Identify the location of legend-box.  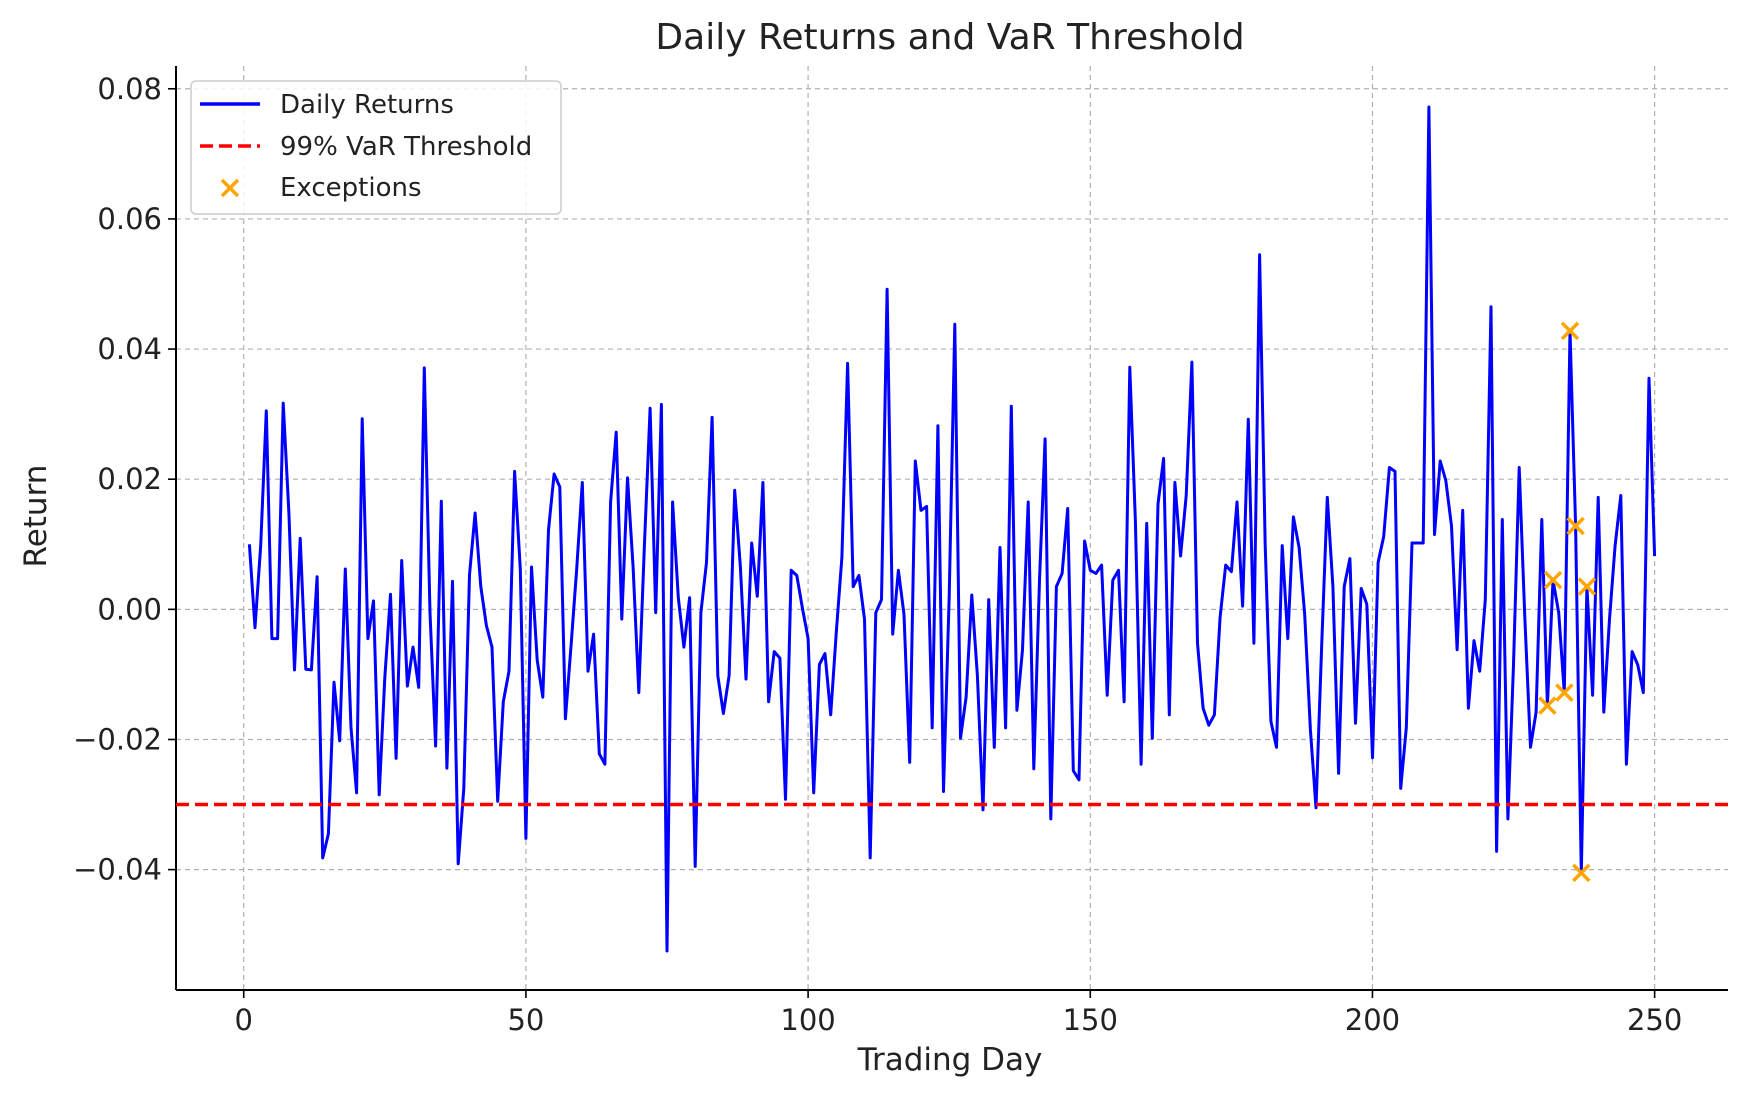
(376, 147).